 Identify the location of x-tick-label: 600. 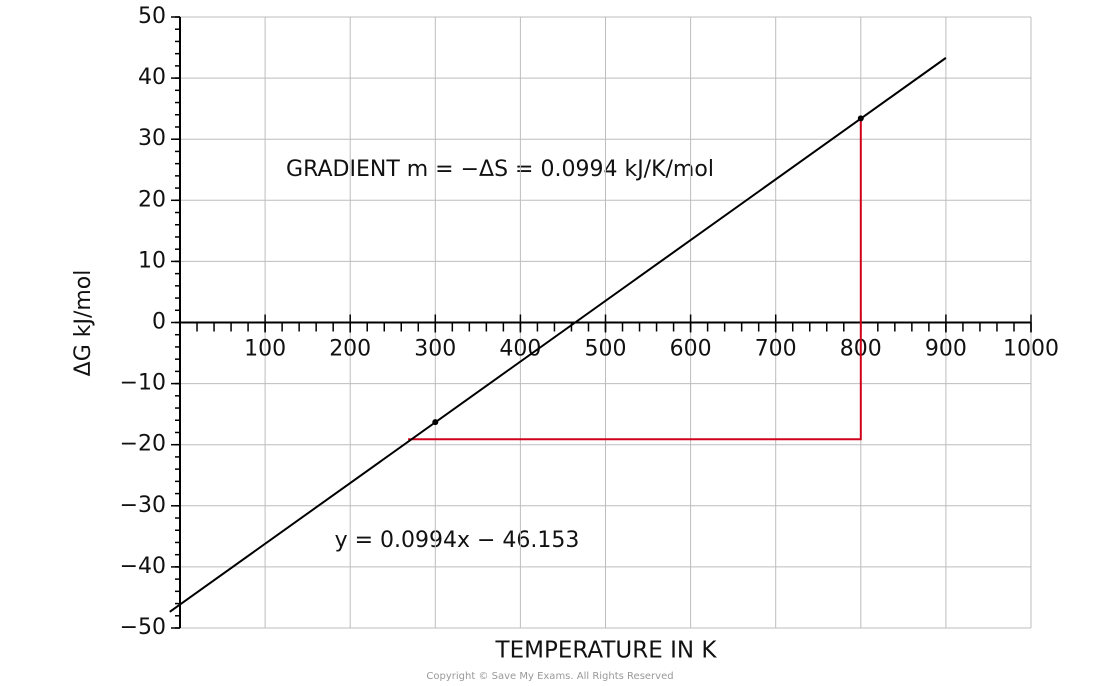
(691, 349).